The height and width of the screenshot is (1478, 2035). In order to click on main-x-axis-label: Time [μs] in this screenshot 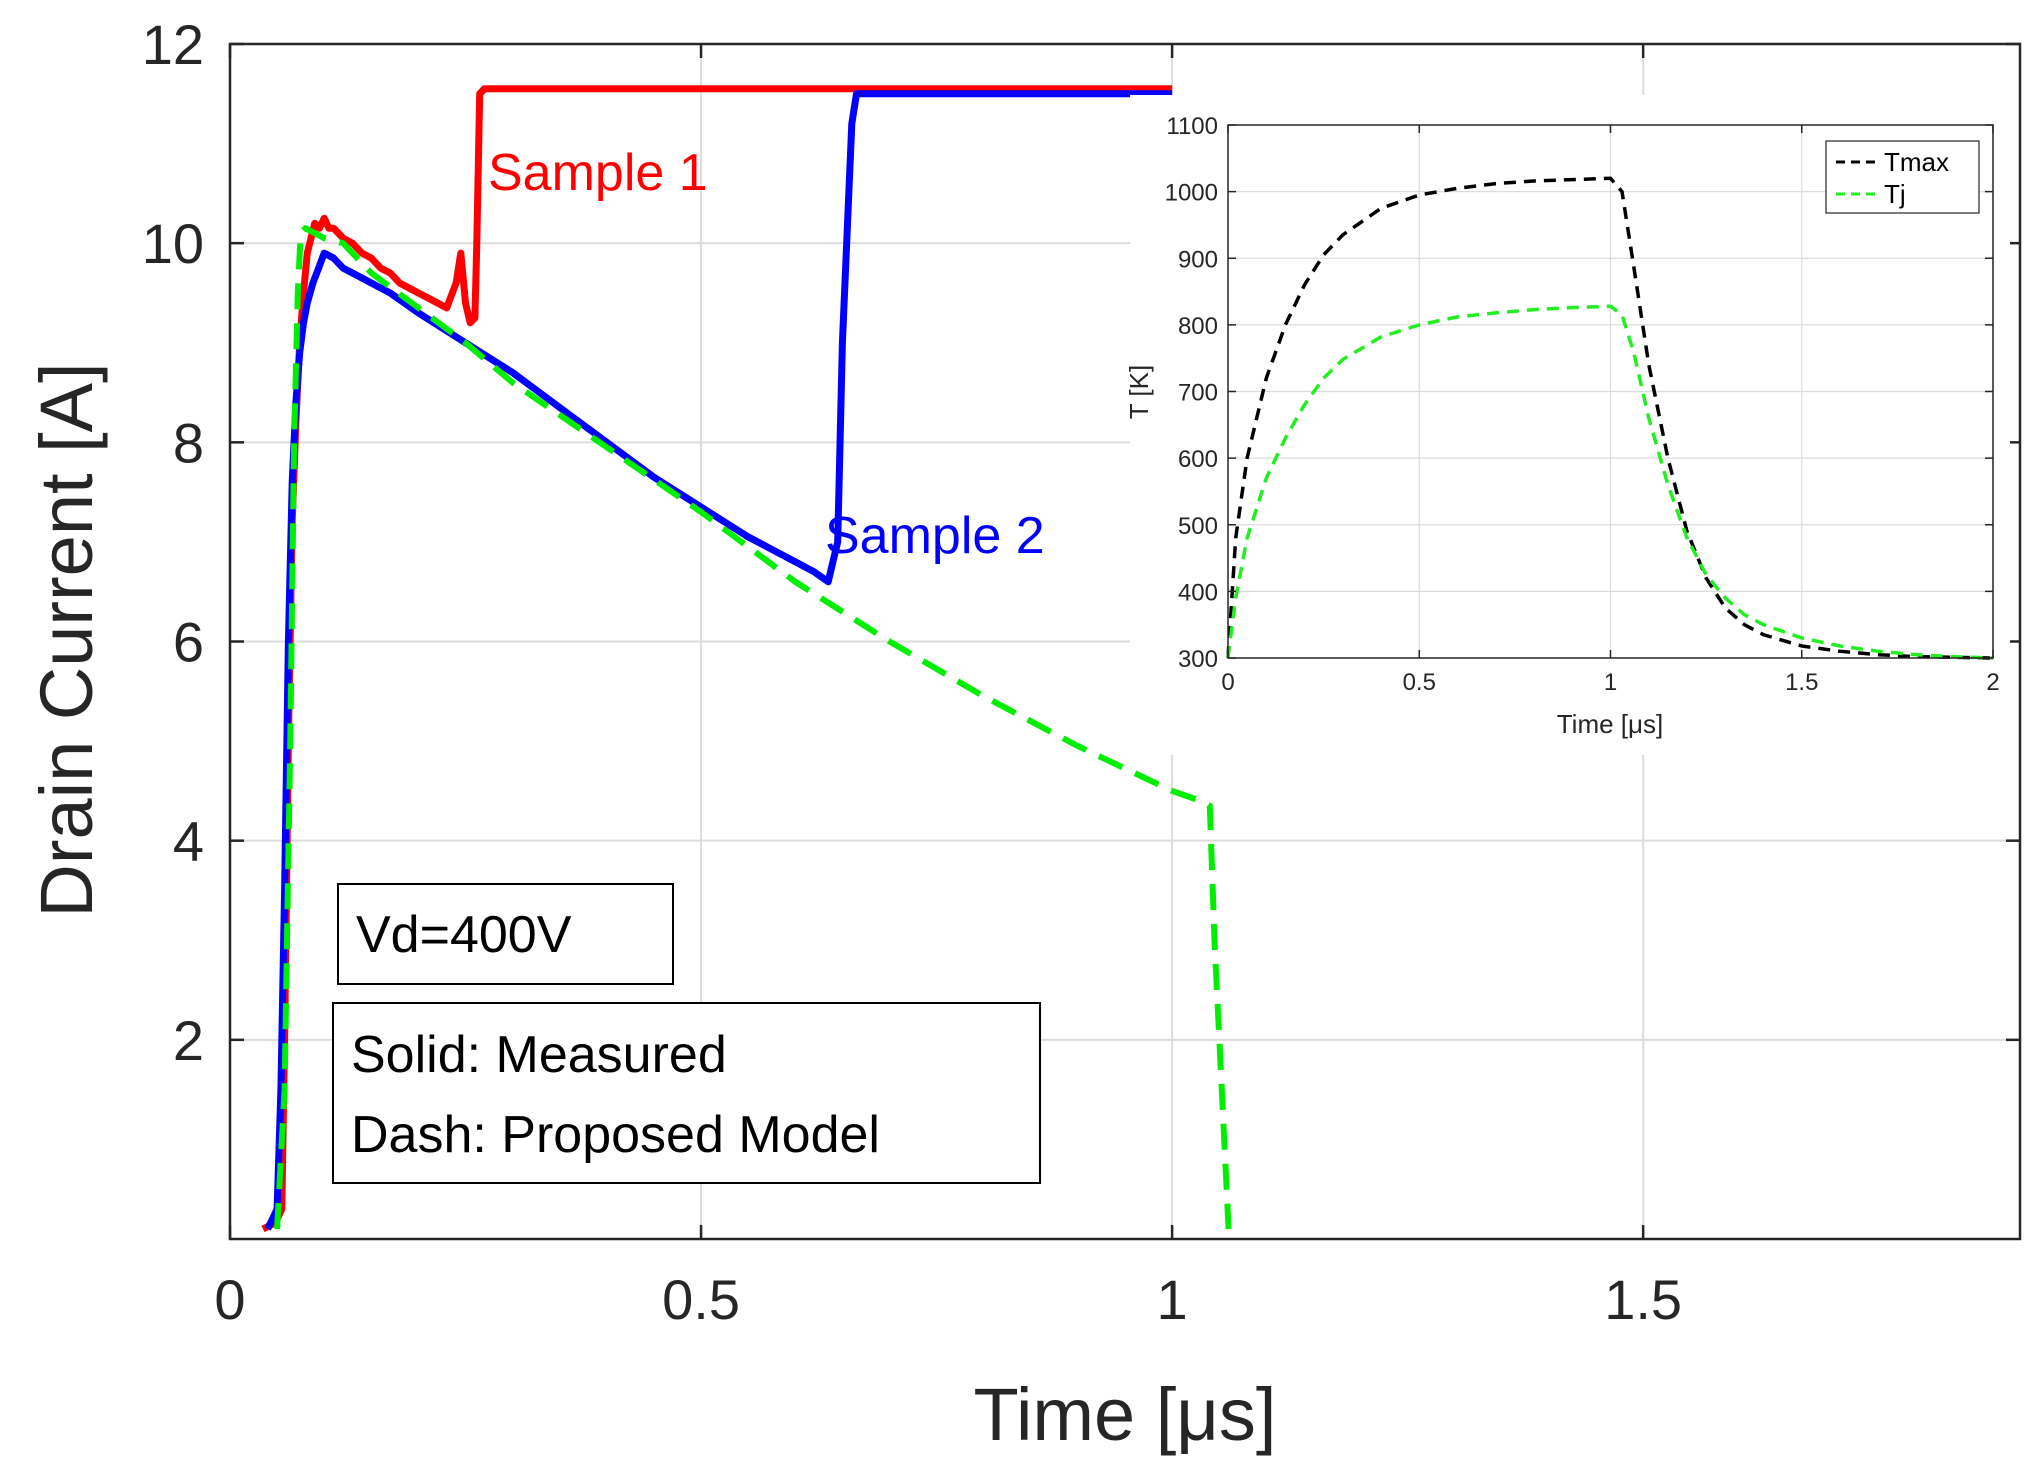, I will do `click(1124, 1414)`.